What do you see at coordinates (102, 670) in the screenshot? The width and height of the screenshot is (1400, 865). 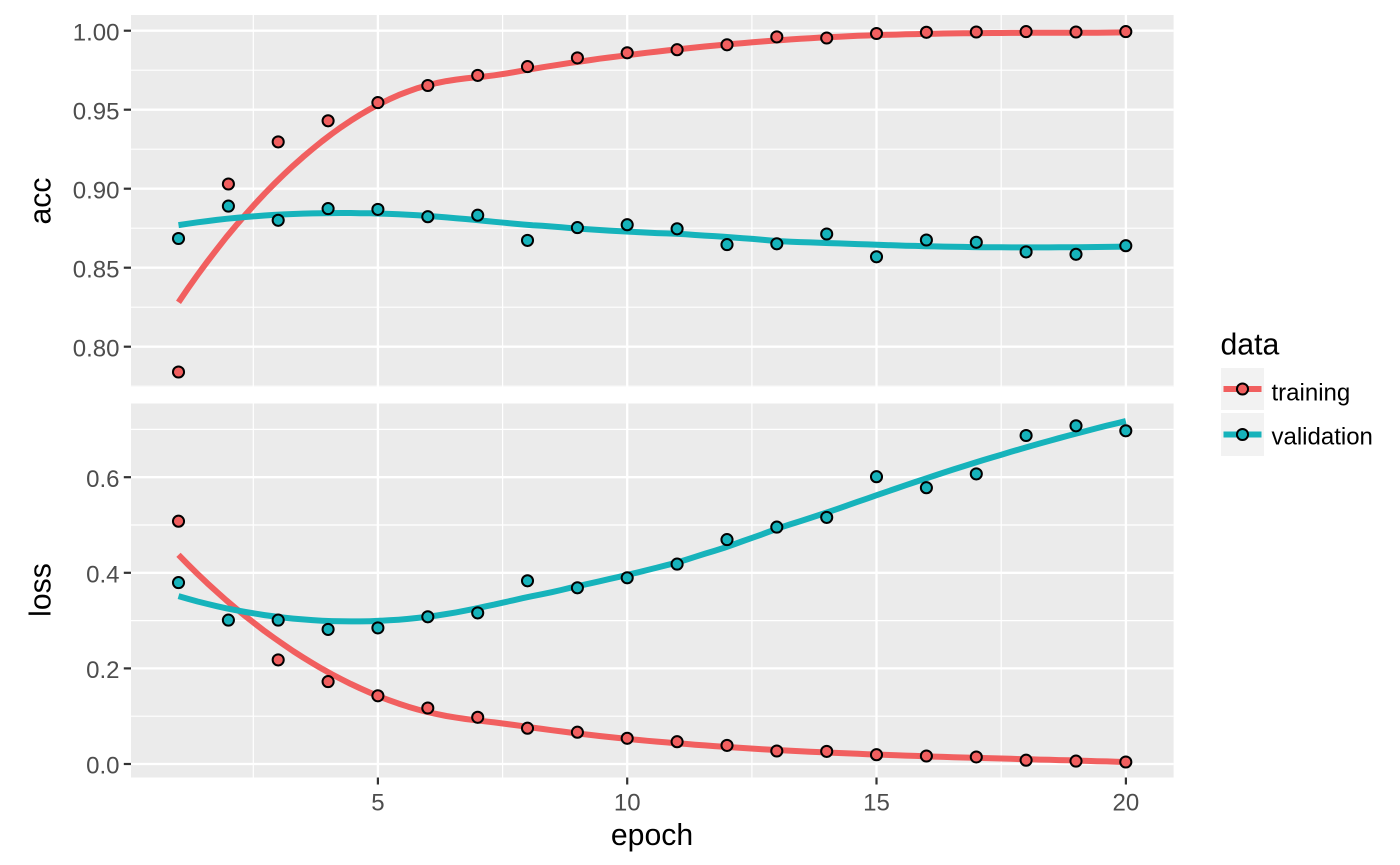 I see `svg-text: 0.2` at bounding box center [102, 670].